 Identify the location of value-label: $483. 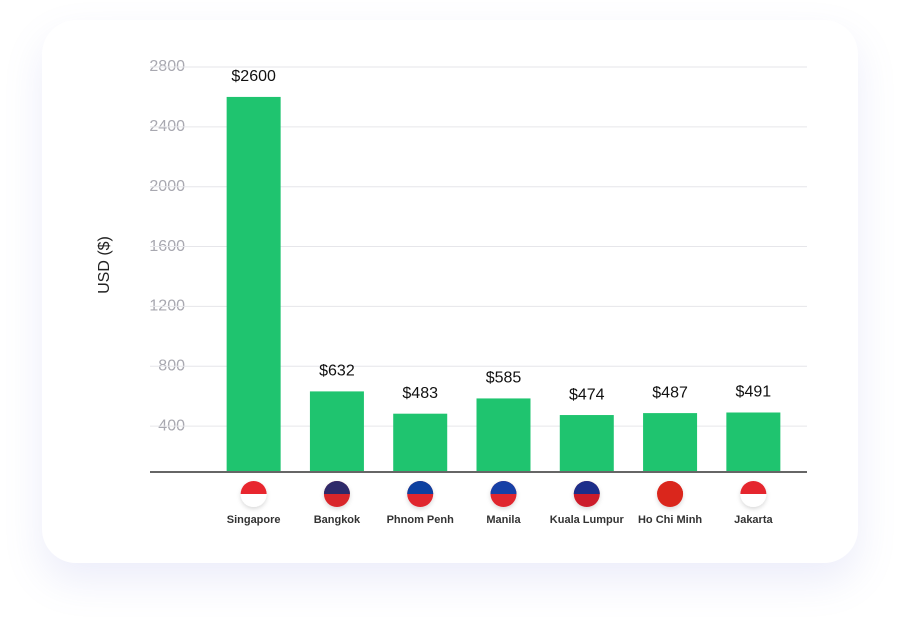
(420, 393).